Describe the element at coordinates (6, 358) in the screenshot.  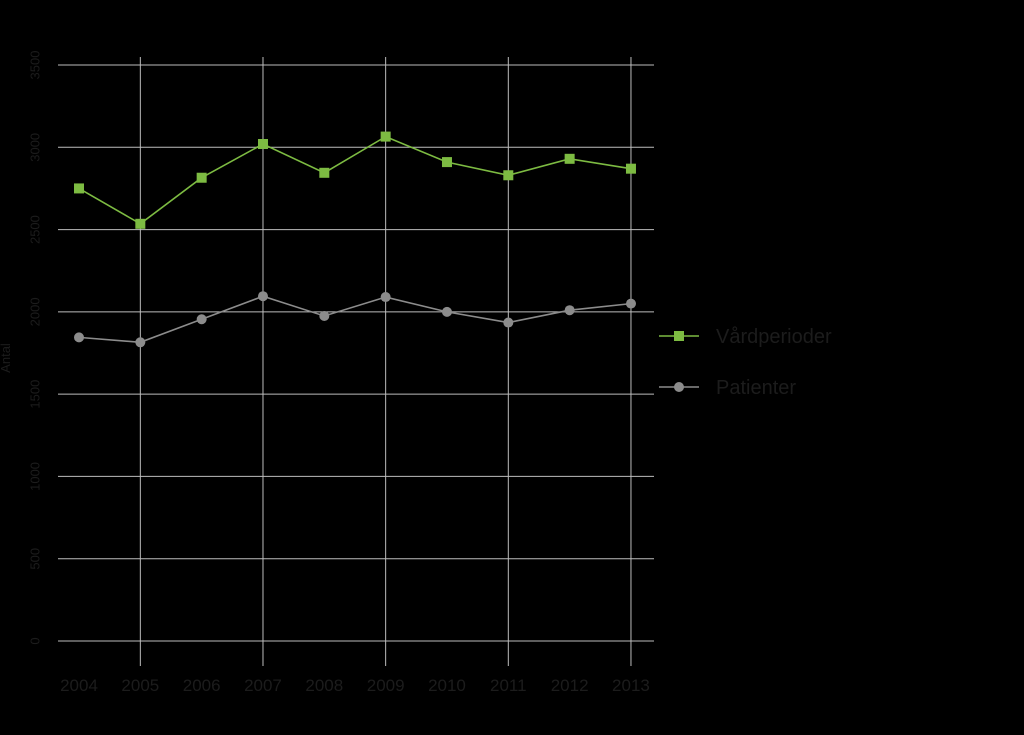
I see `y-axis-label: Antal` at that location.